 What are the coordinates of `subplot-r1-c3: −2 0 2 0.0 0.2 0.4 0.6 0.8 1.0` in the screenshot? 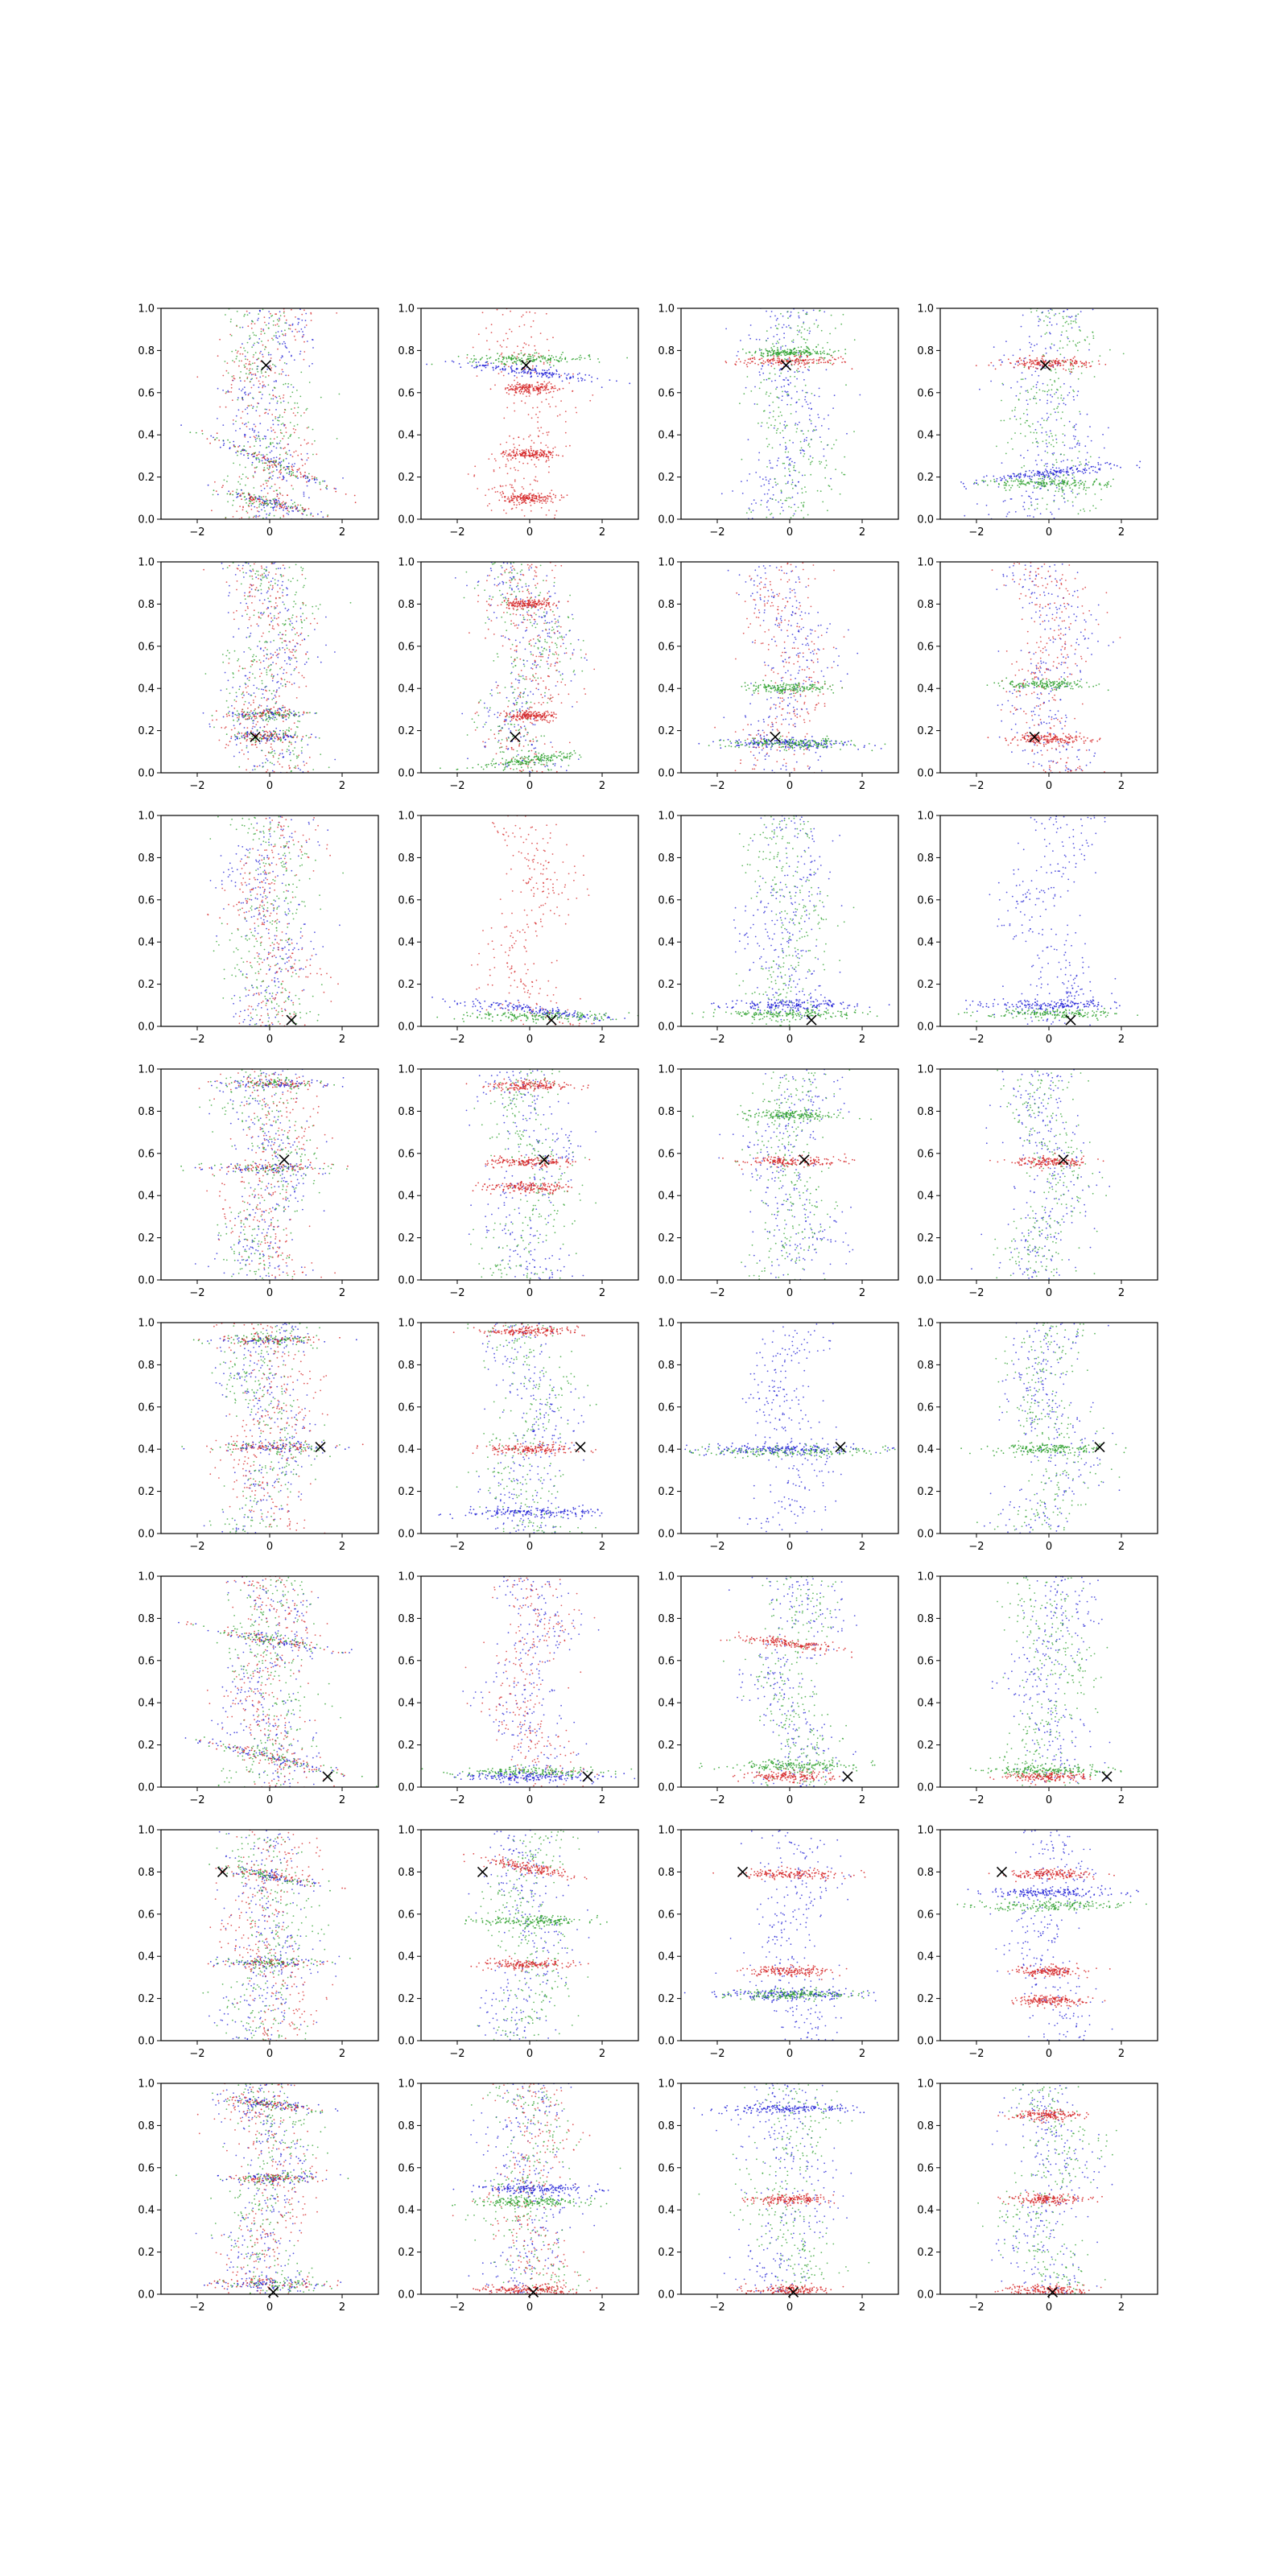 It's located at (778, 421).